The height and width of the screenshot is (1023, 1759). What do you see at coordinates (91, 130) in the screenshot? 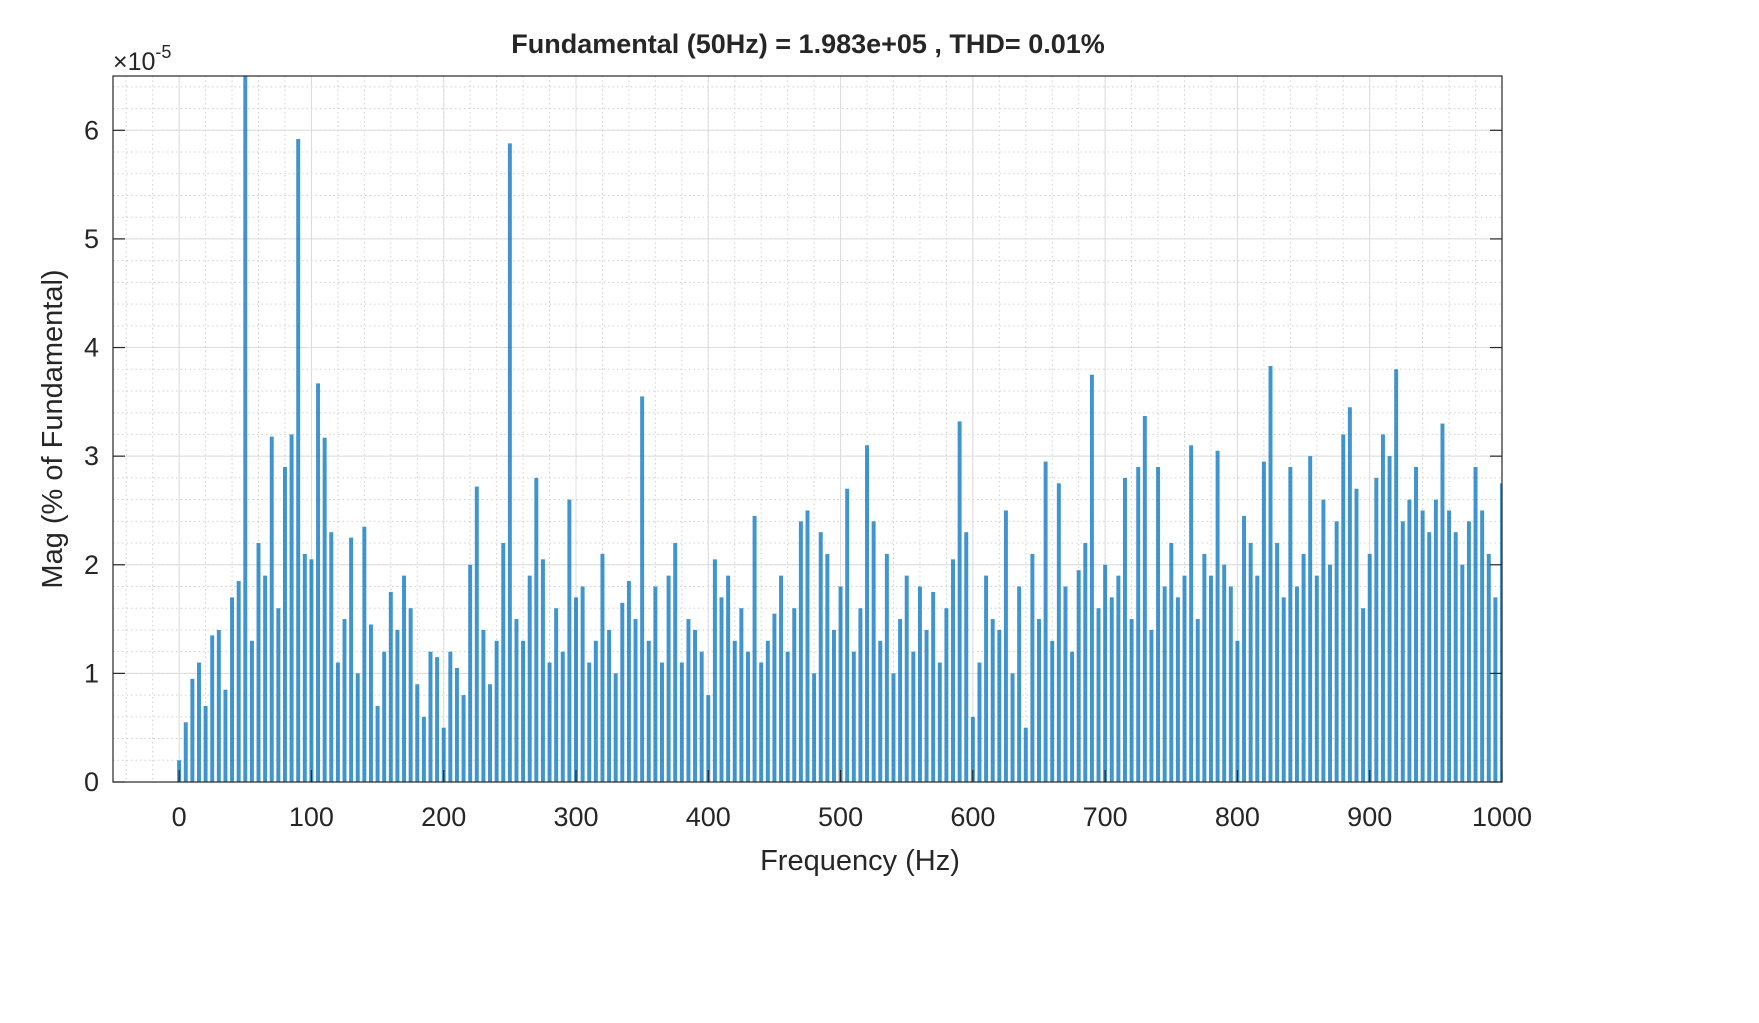
I see `y-tick-label: 6` at bounding box center [91, 130].